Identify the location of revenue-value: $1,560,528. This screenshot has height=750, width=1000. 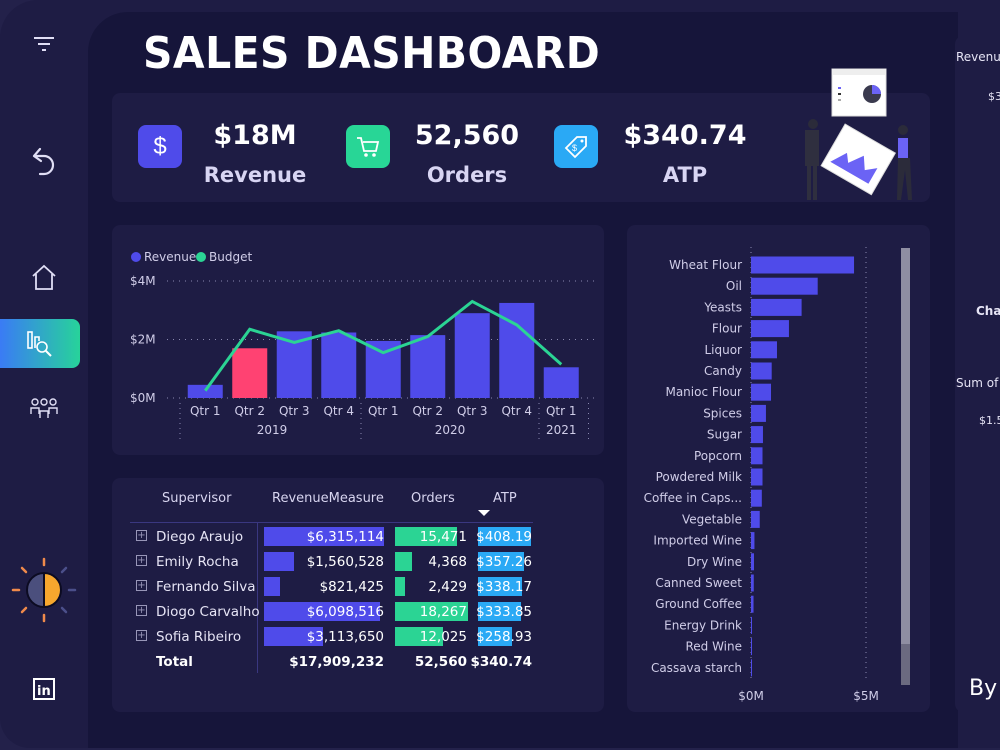
(345, 562).